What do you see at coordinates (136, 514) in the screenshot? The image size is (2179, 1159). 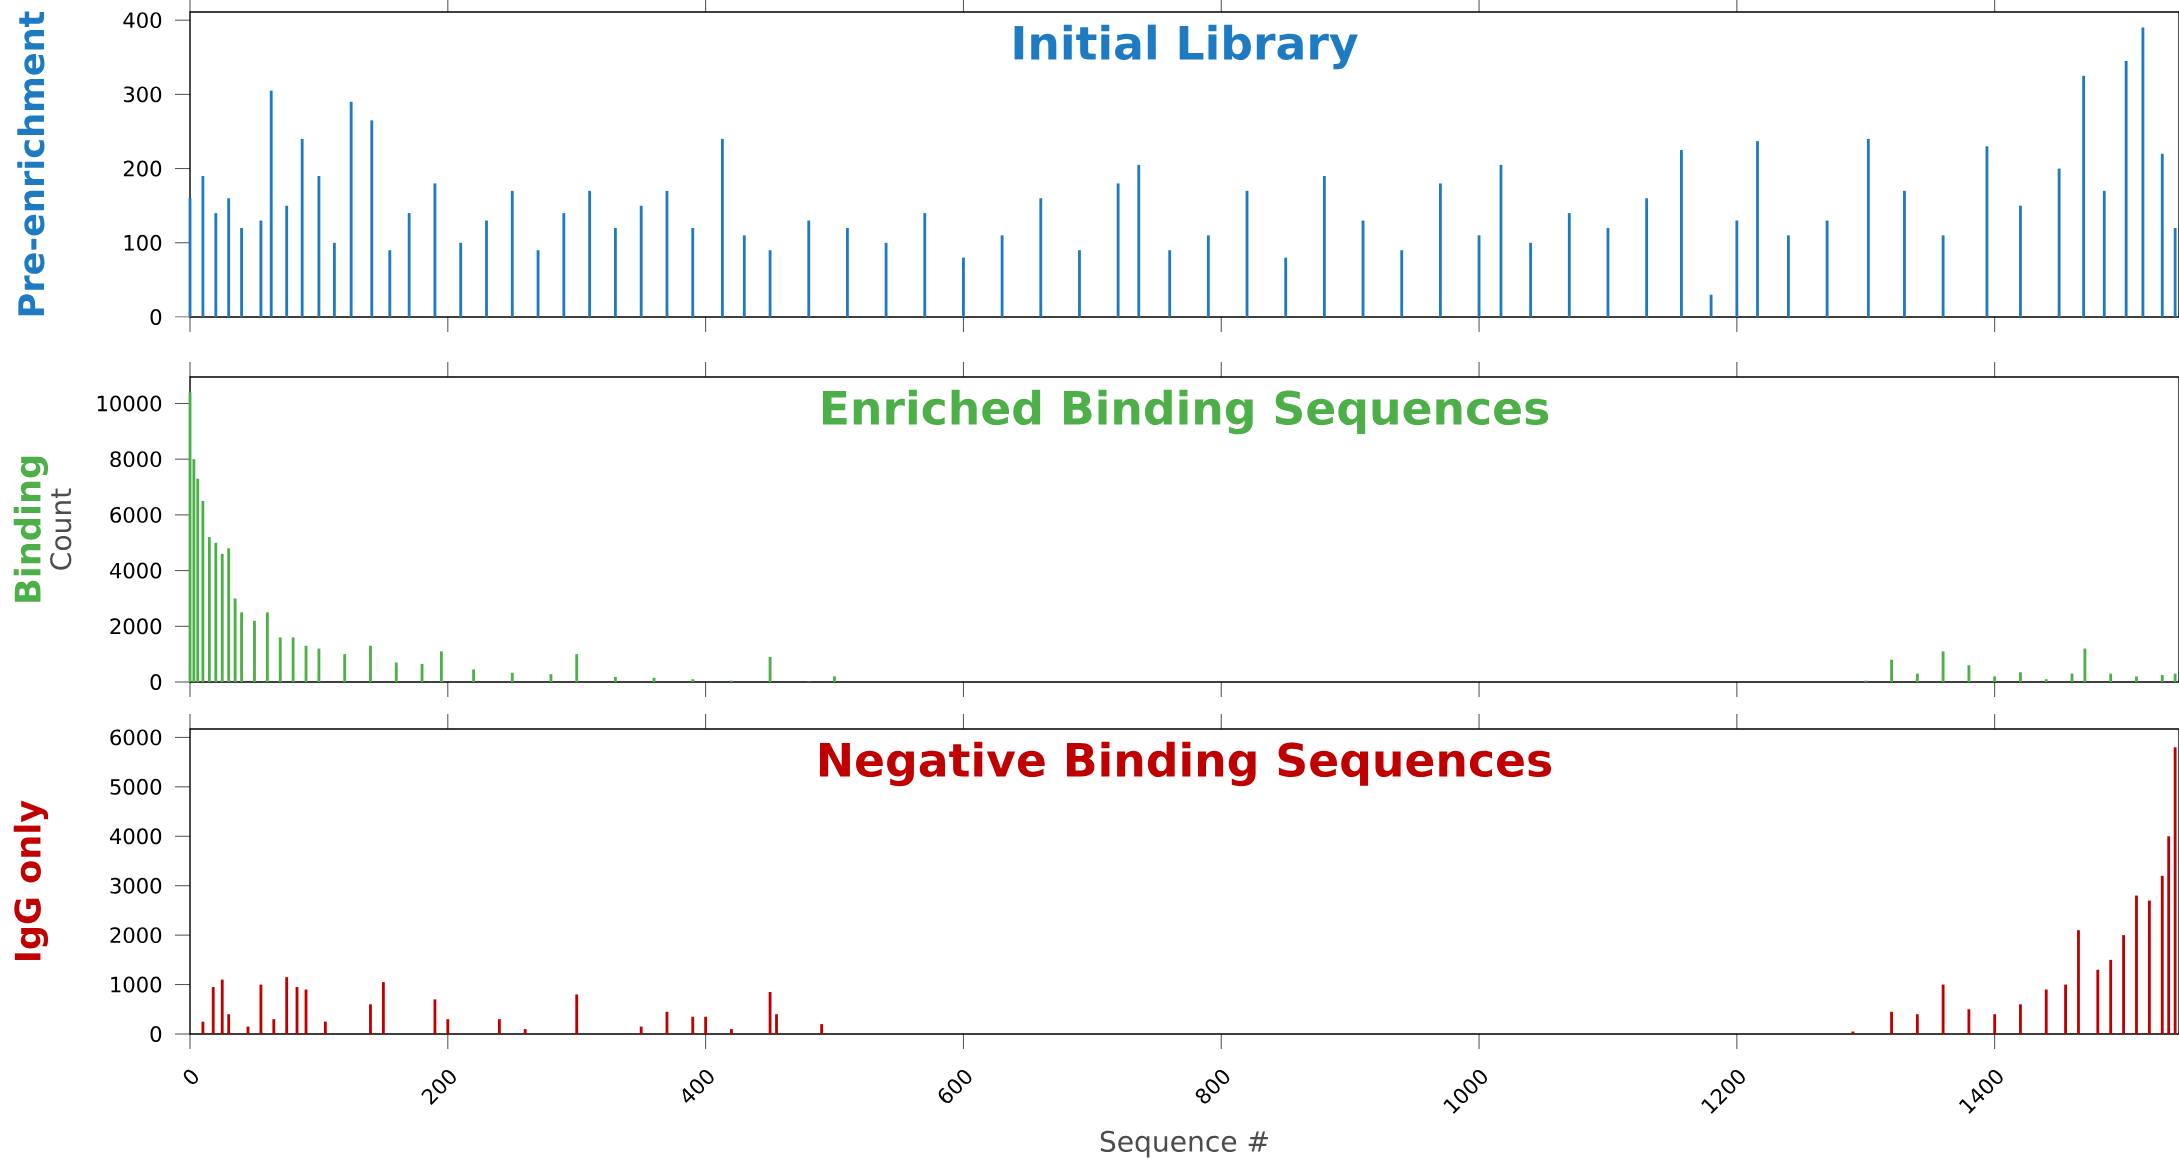 I see `y-tick-label: 6000` at bounding box center [136, 514].